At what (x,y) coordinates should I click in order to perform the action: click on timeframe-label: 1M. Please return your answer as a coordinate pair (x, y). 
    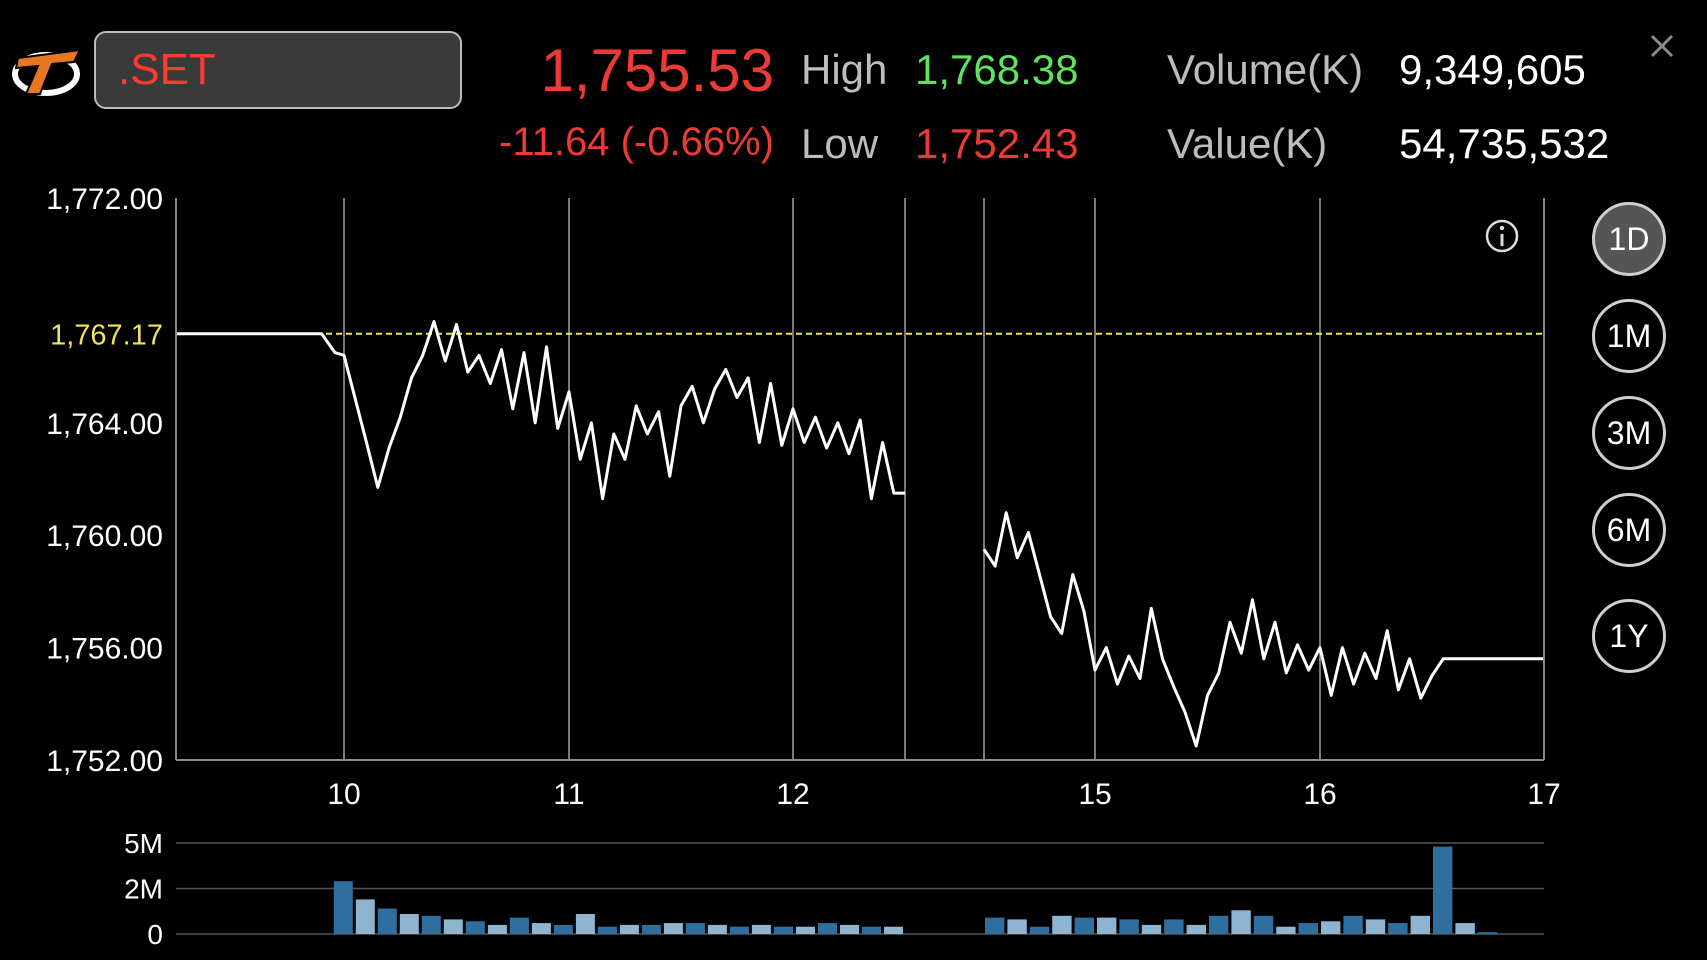
    Looking at the image, I should click on (1629, 335).